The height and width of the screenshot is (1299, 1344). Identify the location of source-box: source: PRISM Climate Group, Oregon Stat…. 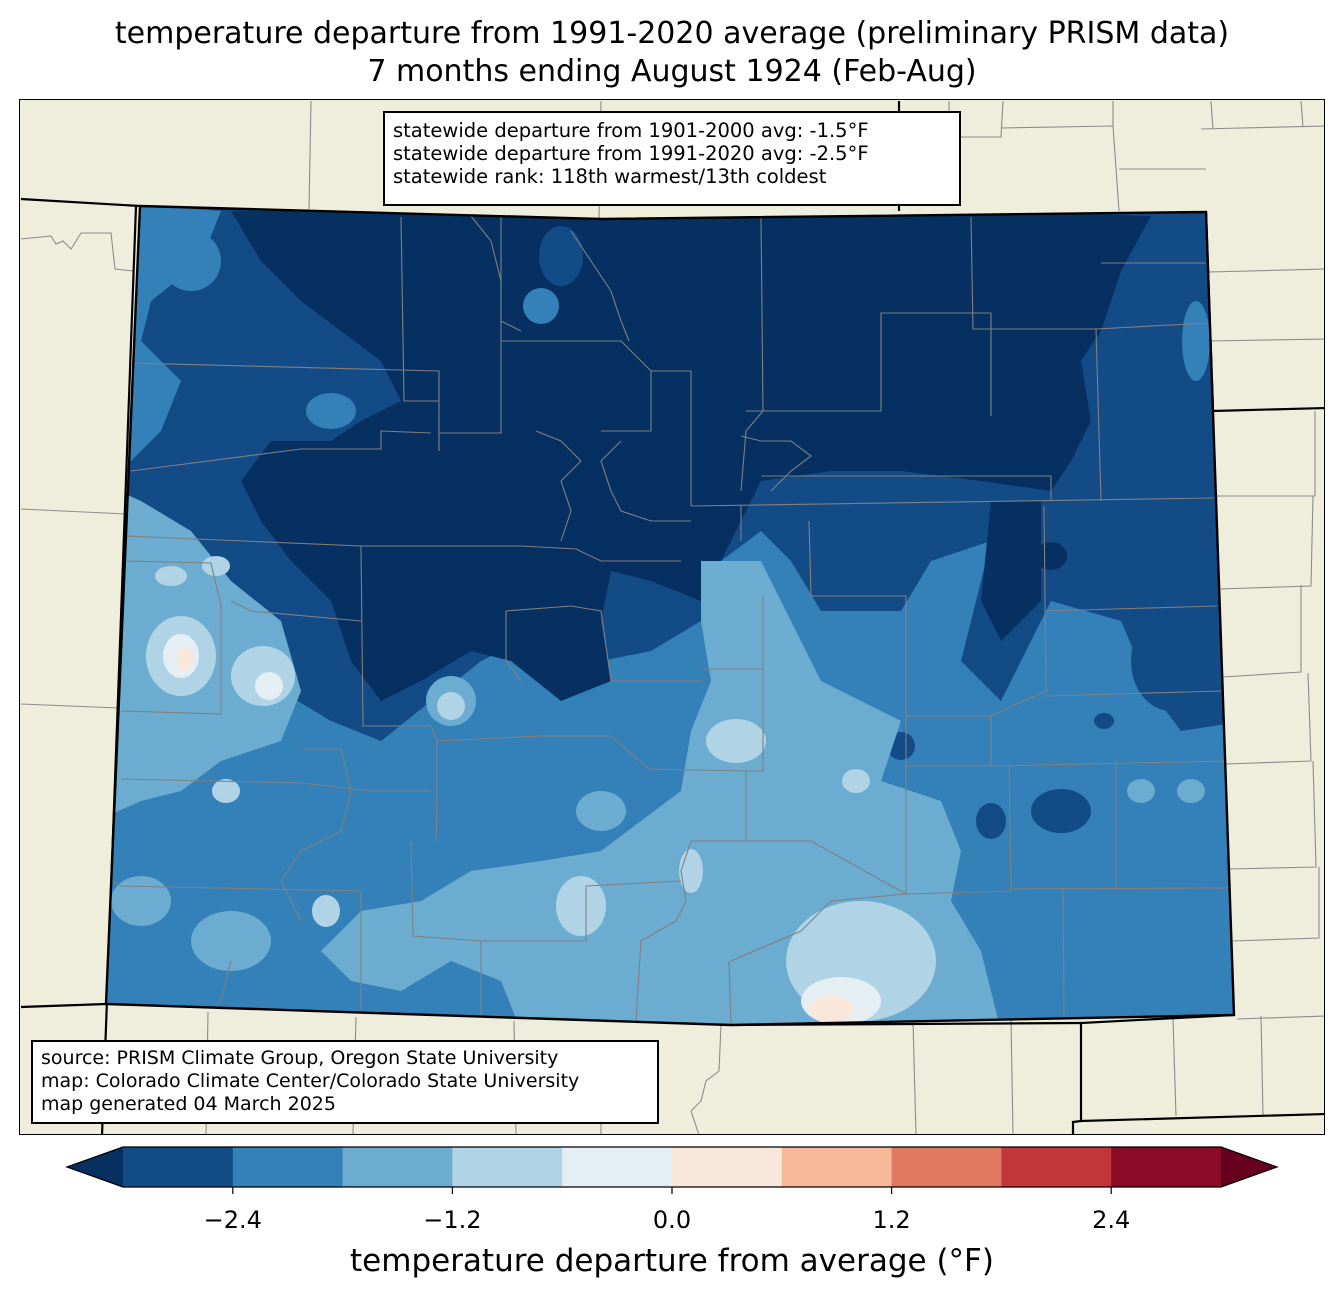
(345, 1082).